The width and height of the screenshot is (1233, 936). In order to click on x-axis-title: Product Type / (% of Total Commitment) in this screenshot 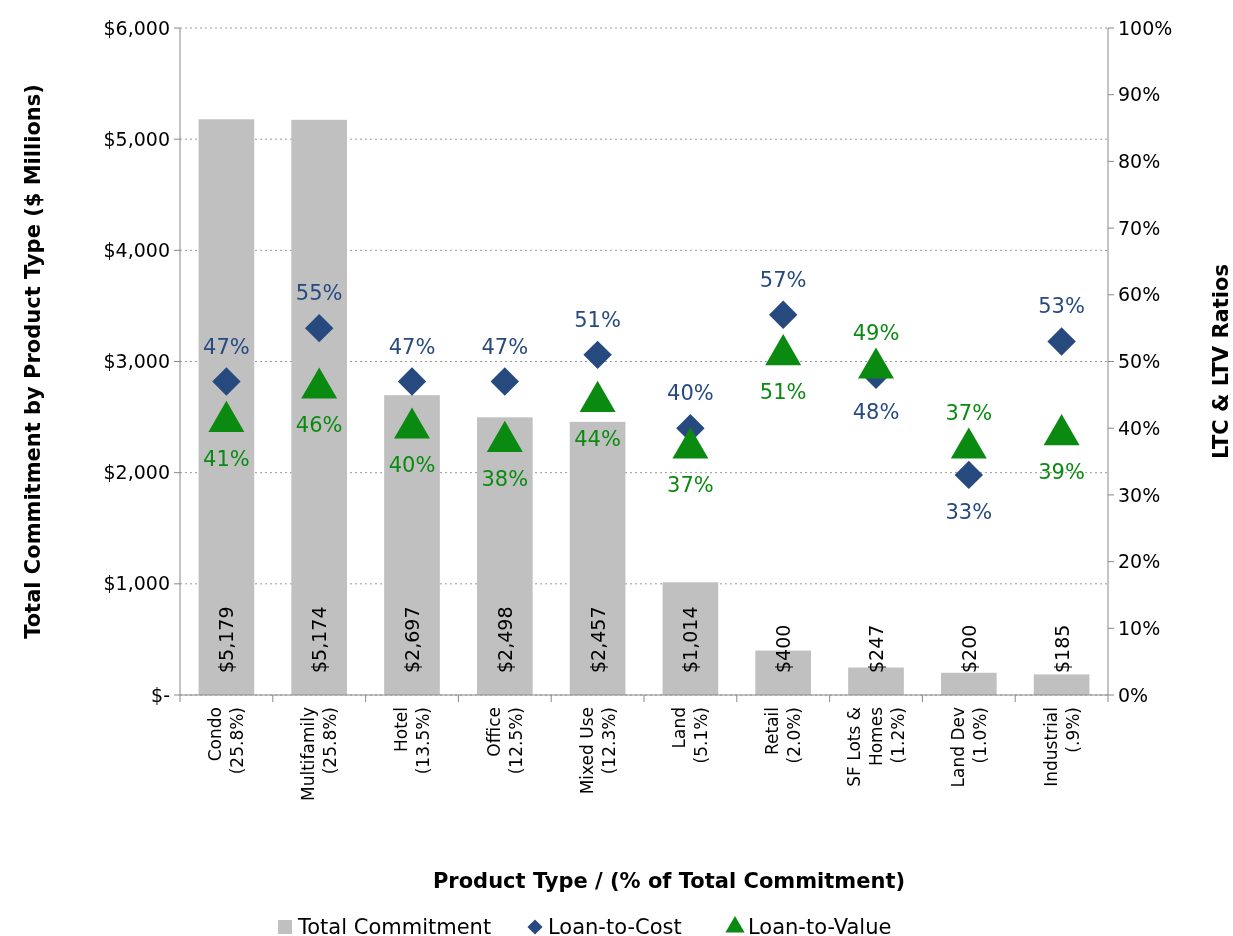, I will do `click(669, 881)`.